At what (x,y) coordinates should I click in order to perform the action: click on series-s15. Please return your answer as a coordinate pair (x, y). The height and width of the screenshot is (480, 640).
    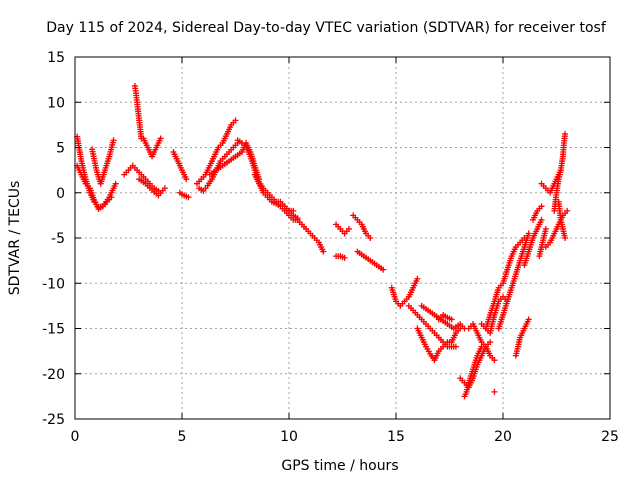
    Looking at the image, I should click on (310, 235).